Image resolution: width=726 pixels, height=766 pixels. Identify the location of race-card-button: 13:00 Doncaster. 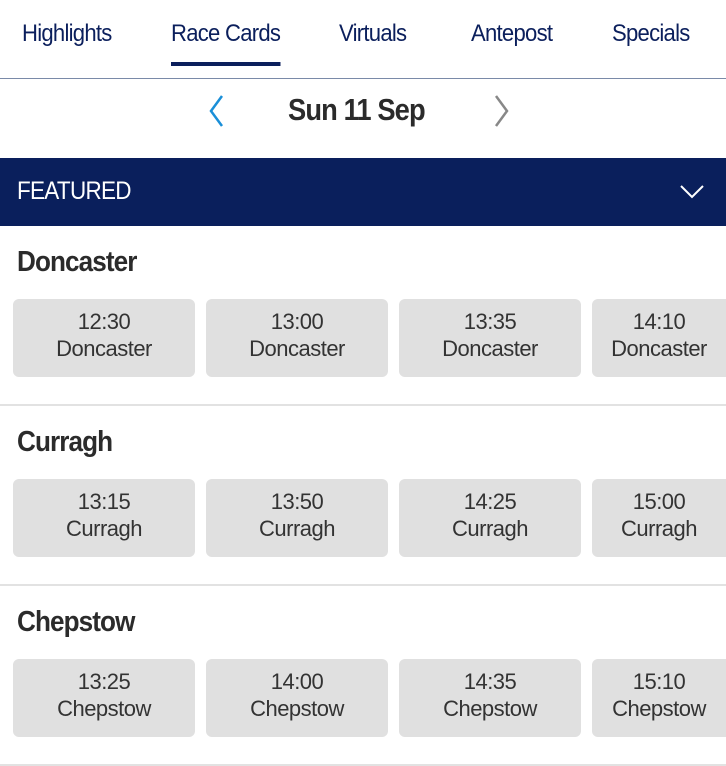
(297, 338).